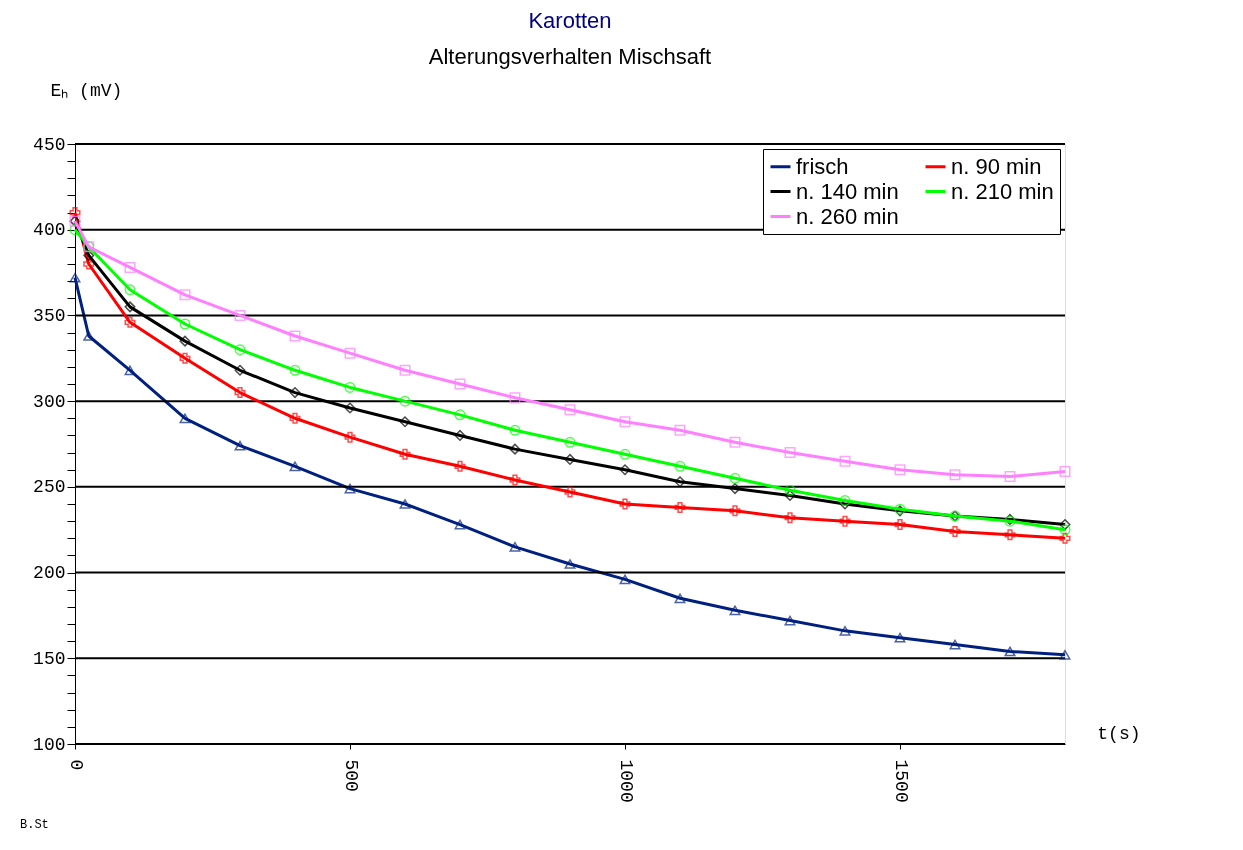 The width and height of the screenshot is (1243, 850). Describe the element at coordinates (34, 825) in the screenshot. I see `text: B.St` at that location.